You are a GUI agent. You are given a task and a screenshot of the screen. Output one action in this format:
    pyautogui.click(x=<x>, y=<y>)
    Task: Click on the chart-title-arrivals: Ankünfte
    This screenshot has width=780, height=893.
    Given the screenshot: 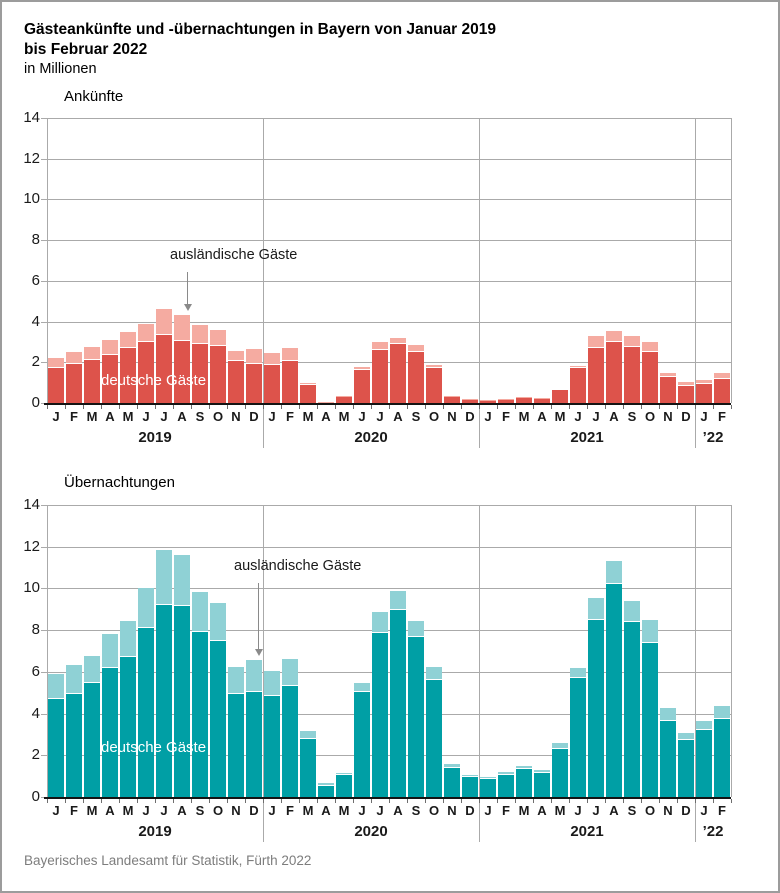 What is the action you would take?
    pyautogui.click(x=94, y=96)
    